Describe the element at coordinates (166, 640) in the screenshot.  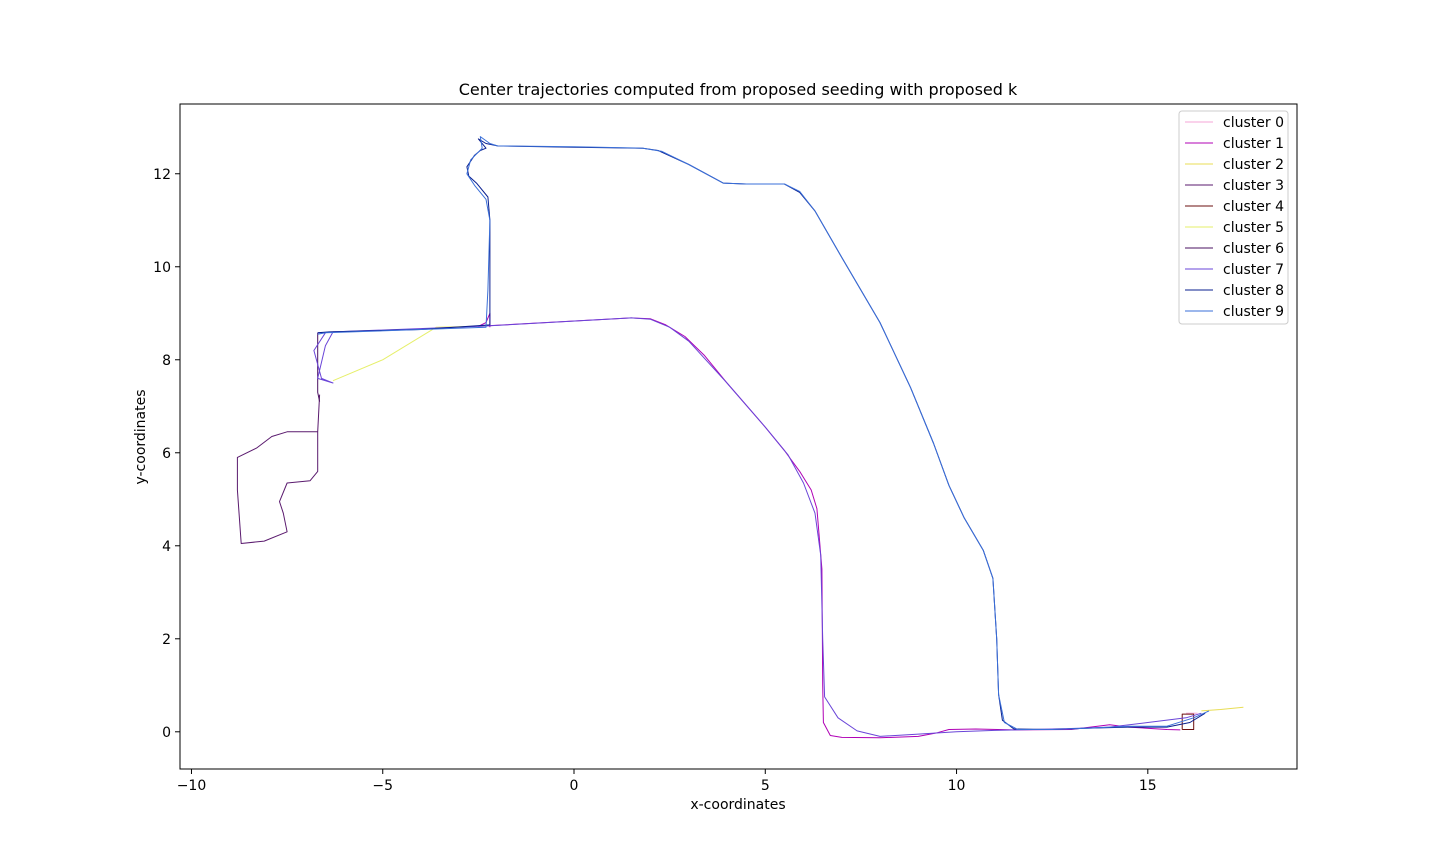
I see `y-tick-label: 2` at that location.